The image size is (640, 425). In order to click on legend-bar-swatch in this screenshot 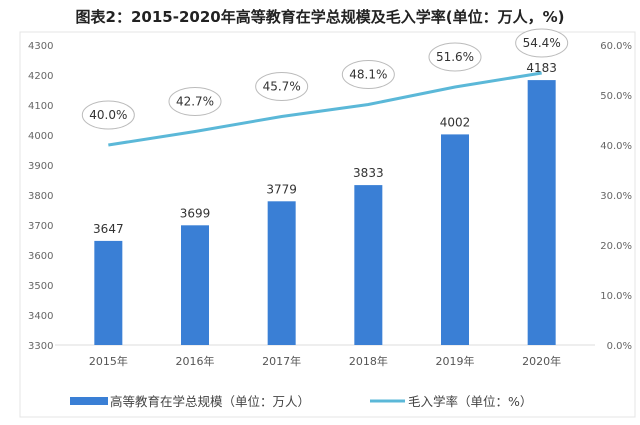, I will do `click(89, 401)`.